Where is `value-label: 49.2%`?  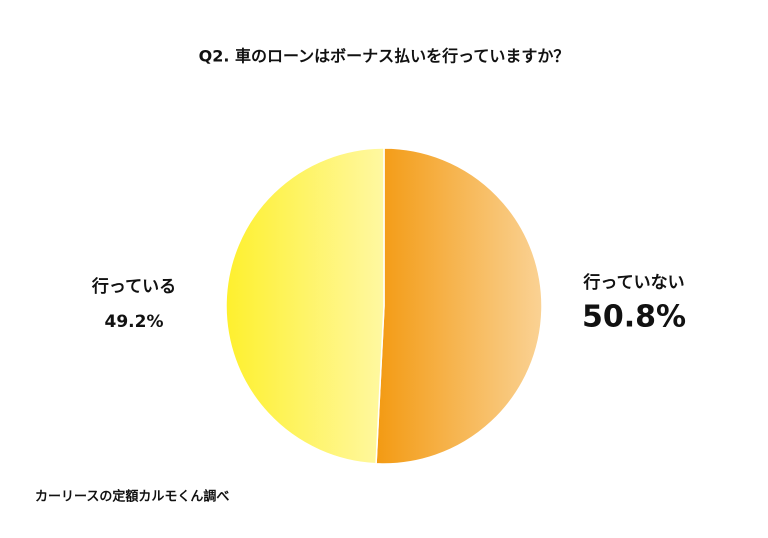
value-label: 49.2% is located at coordinates (134, 322).